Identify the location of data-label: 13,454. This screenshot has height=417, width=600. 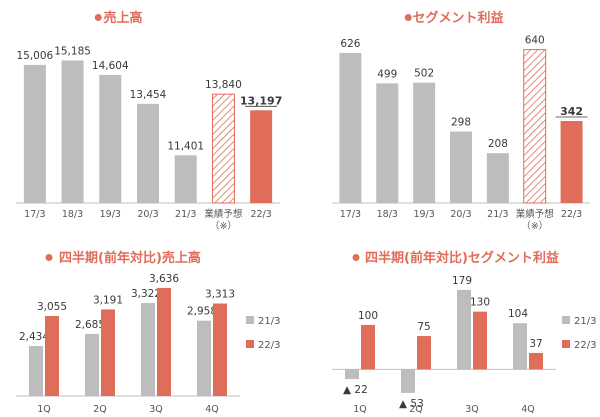
(148, 95).